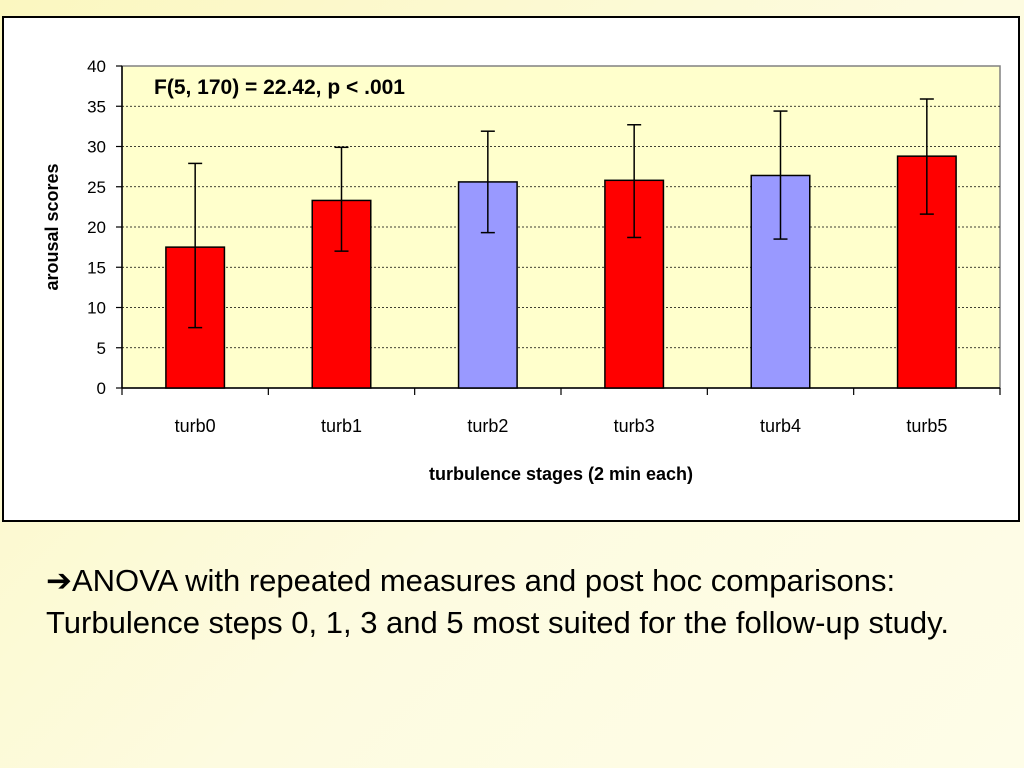 The height and width of the screenshot is (768, 1024). What do you see at coordinates (96, 187) in the screenshot?
I see `y-tick-label: 25` at bounding box center [96, 187].